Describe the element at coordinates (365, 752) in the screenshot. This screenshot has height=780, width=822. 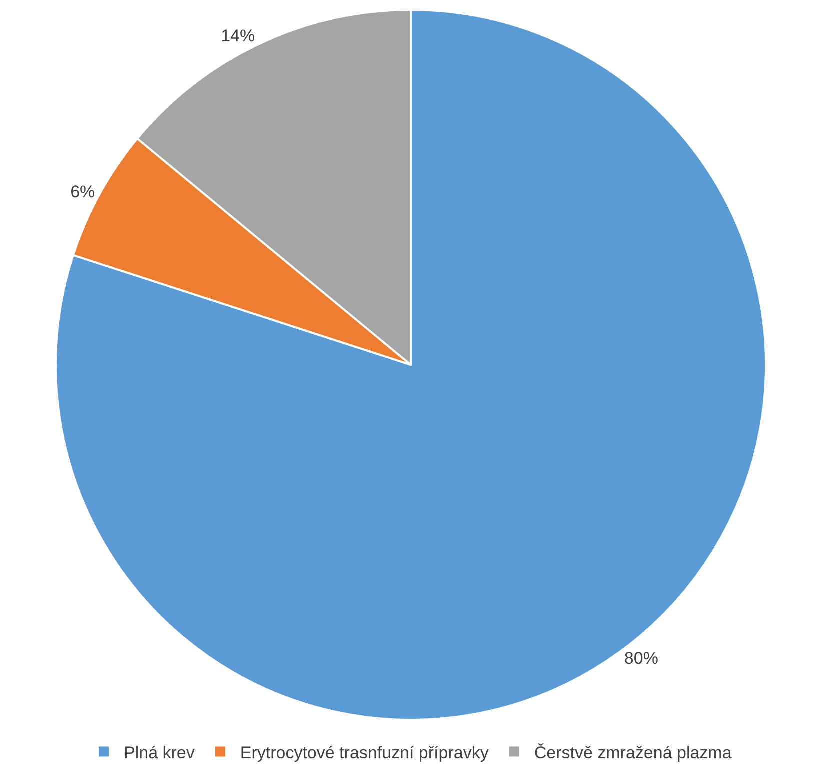
I see `legend-label: Erytrocytové trasnfuzní přípravky` at that location.